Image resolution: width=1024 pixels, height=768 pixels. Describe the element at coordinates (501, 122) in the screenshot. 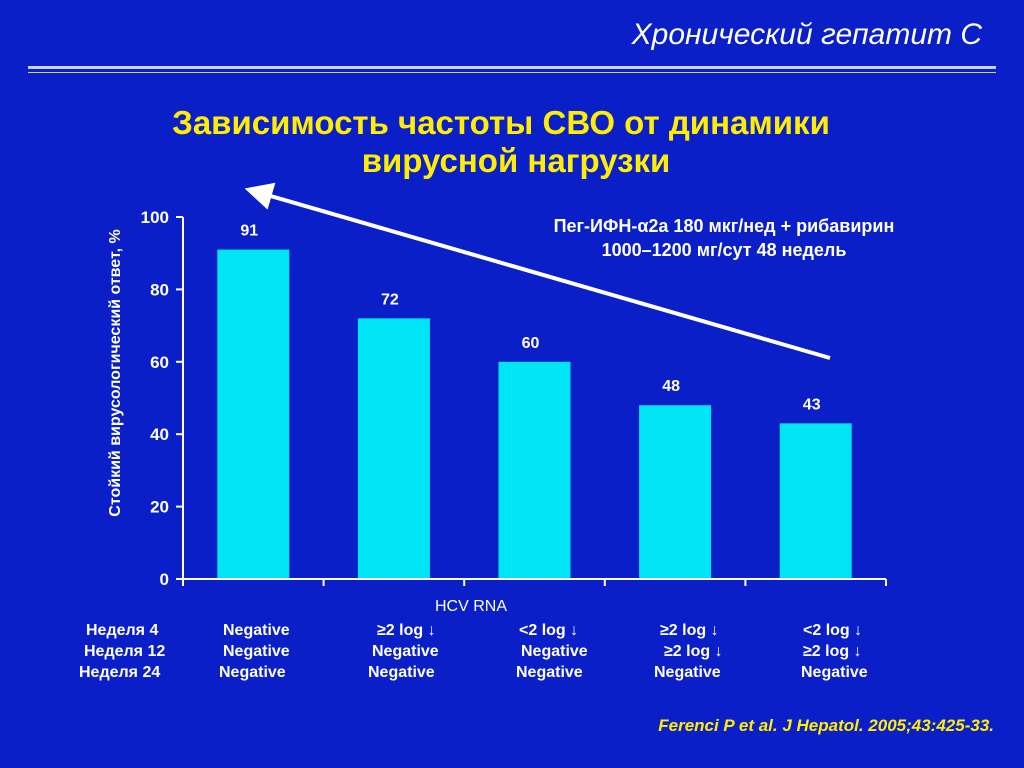

I see `main-title-line1: Зависимость частоты СВО от динамики` at that location.